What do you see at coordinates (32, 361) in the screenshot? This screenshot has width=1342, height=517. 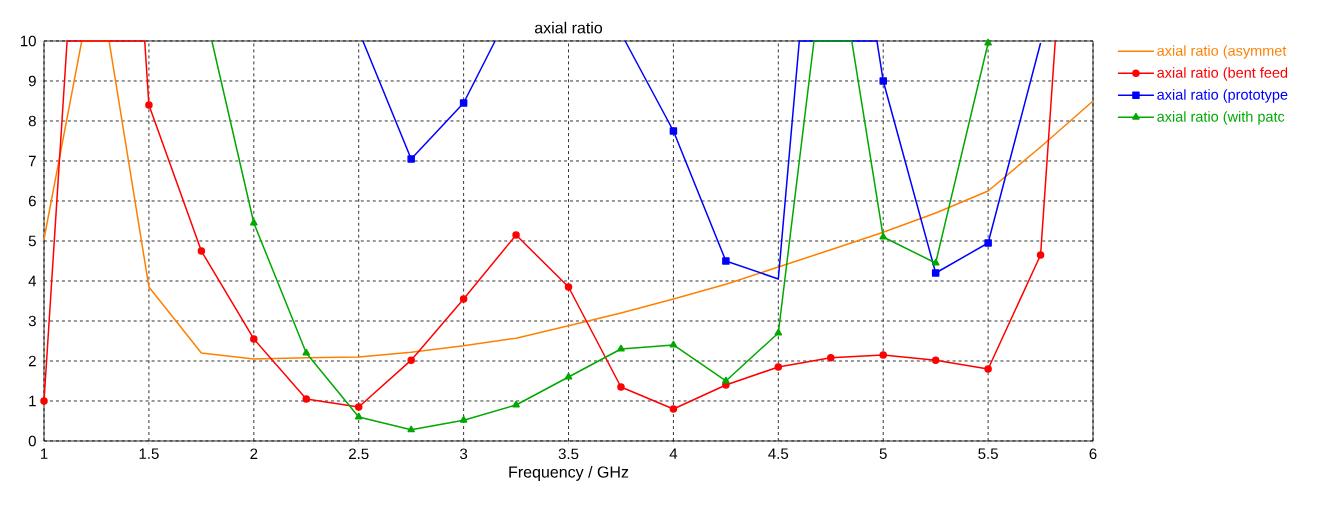 I see `y-tick-label: 2` at bounding box center [32, 361].